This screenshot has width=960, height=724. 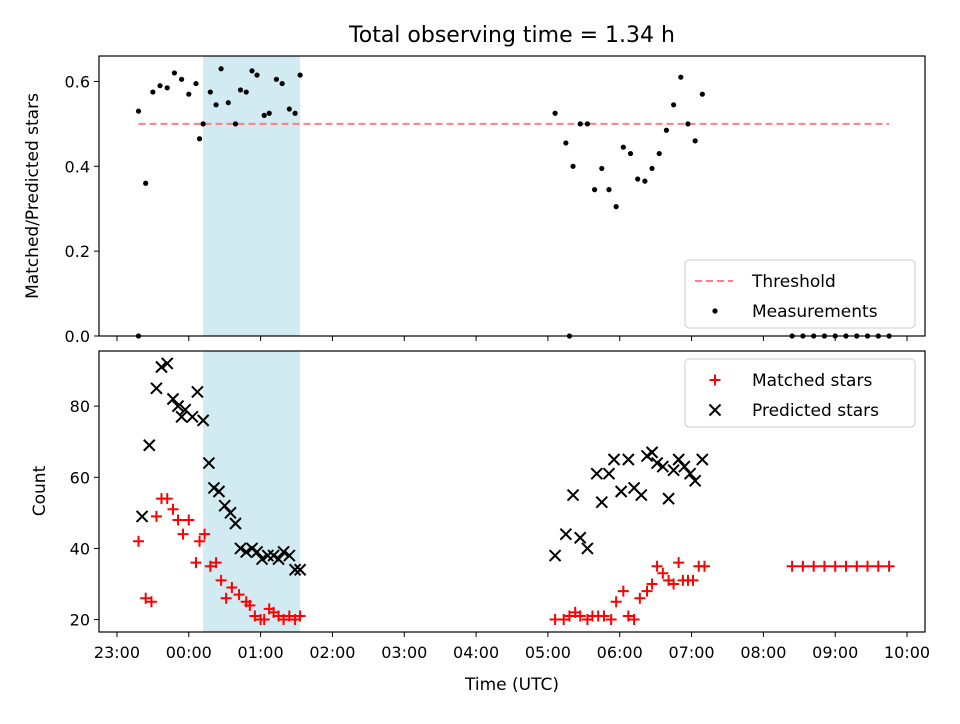 What do you see at coordinates (620, 652) in the screenshot?
I see `bottom-x-tick-label: 06:00` at bounding box center [620, 652].